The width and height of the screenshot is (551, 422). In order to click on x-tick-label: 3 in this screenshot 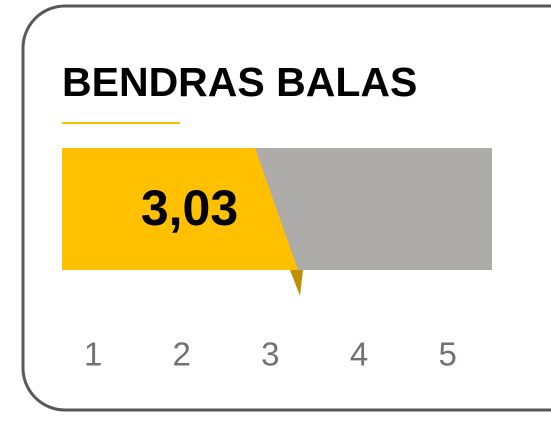, I will do `click(270, 354)`.